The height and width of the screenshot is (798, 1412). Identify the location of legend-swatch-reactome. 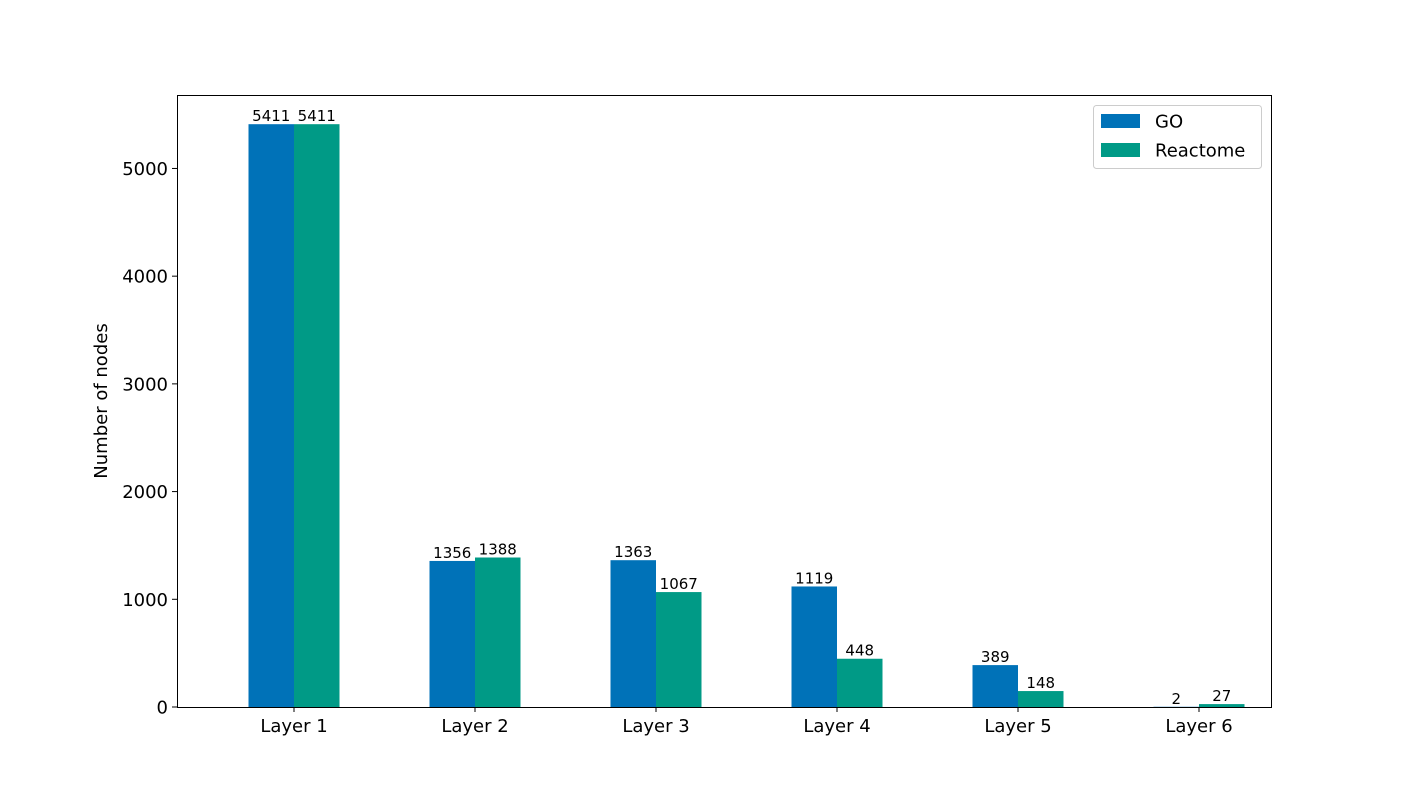
(1120, 150).